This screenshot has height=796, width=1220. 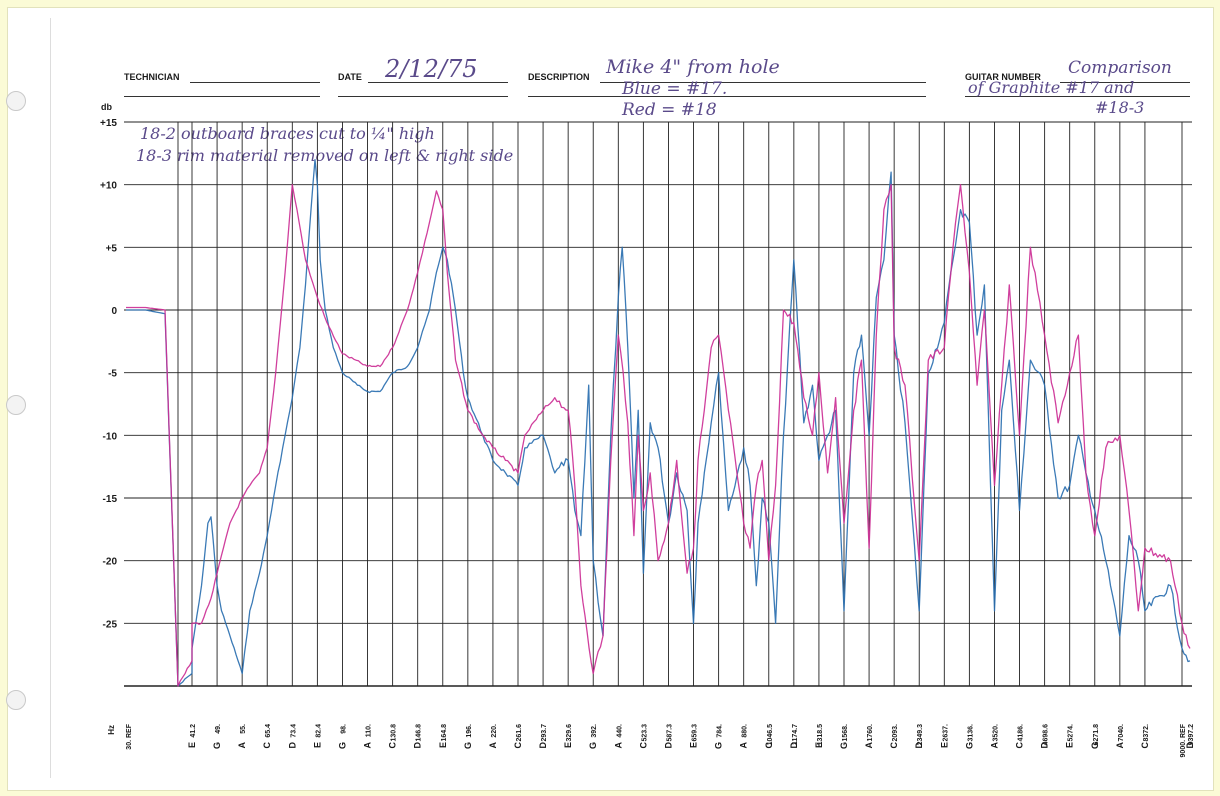 What do you see at coordinates (1183, 740) in the screenshot?
I see `x-tick-label: 9000. REF` at bounding box center [1183, 740].